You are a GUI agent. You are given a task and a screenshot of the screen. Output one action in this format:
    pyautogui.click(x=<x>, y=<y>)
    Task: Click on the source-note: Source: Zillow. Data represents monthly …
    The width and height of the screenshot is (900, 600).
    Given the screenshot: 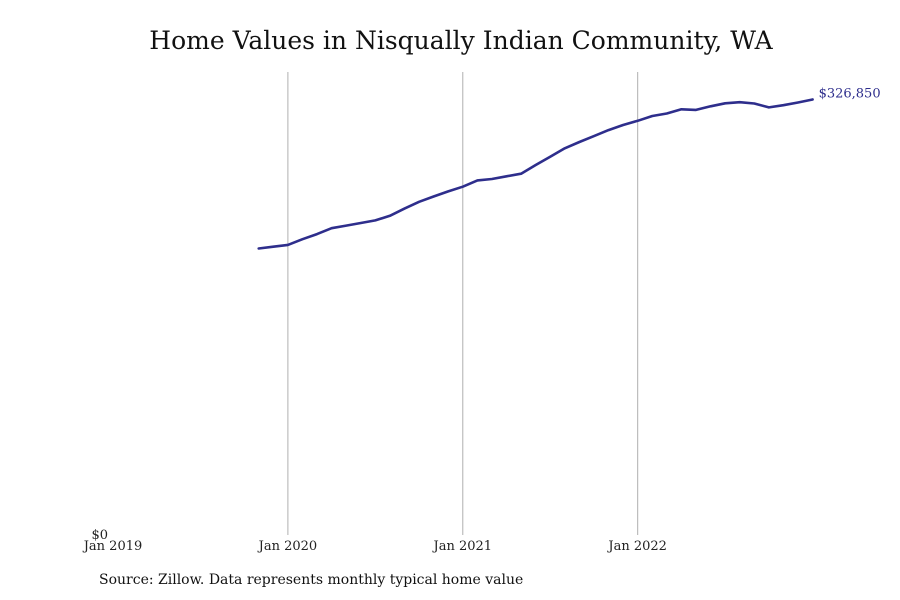 What is the action you would take?
    pyautogui.click(x=311, y=580)
    